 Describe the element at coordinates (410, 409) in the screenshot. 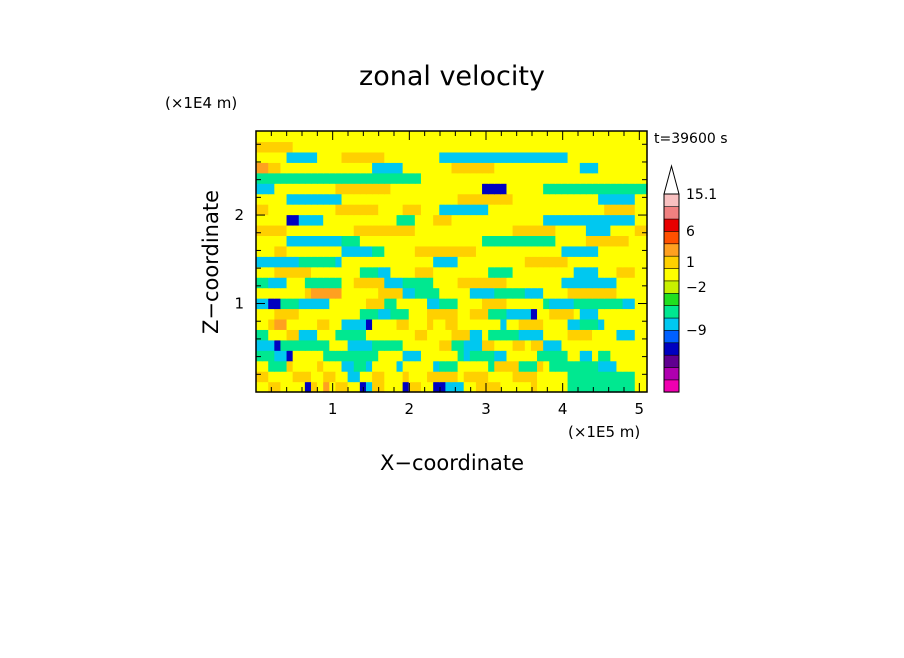

I see `x-tick-label: 2` at that location.